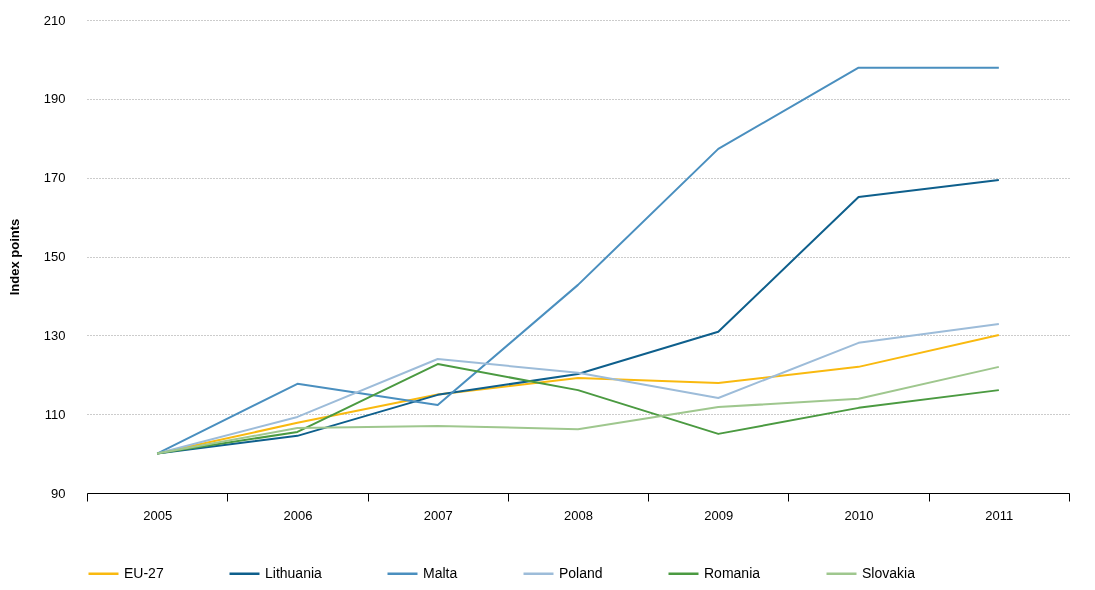 The image size is (1095, 590). Describe the element at coordinates (54, 20) in the screenshot. I see `y-tick-label: 210` at that location.